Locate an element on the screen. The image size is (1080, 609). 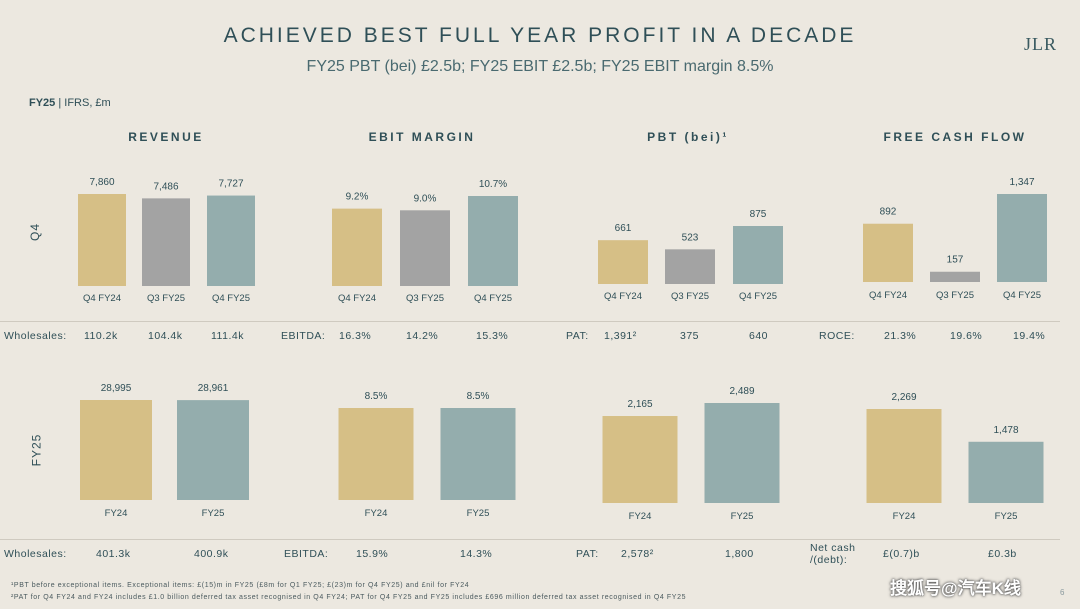
data-label: 875 is located at coordinates (758, 214).